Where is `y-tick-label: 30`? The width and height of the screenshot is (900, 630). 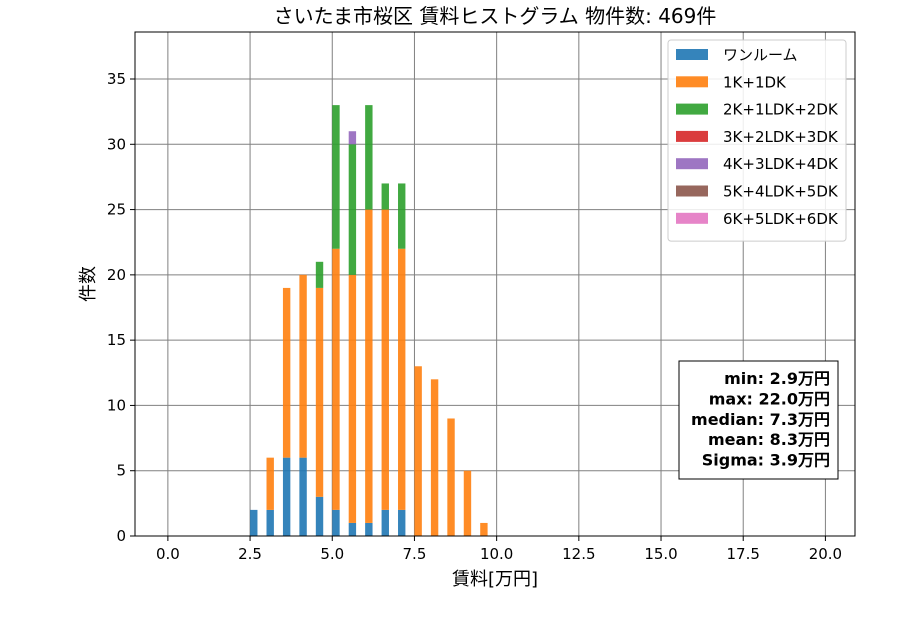
y-tick-label: 30 is located at coordinates (116, 144).